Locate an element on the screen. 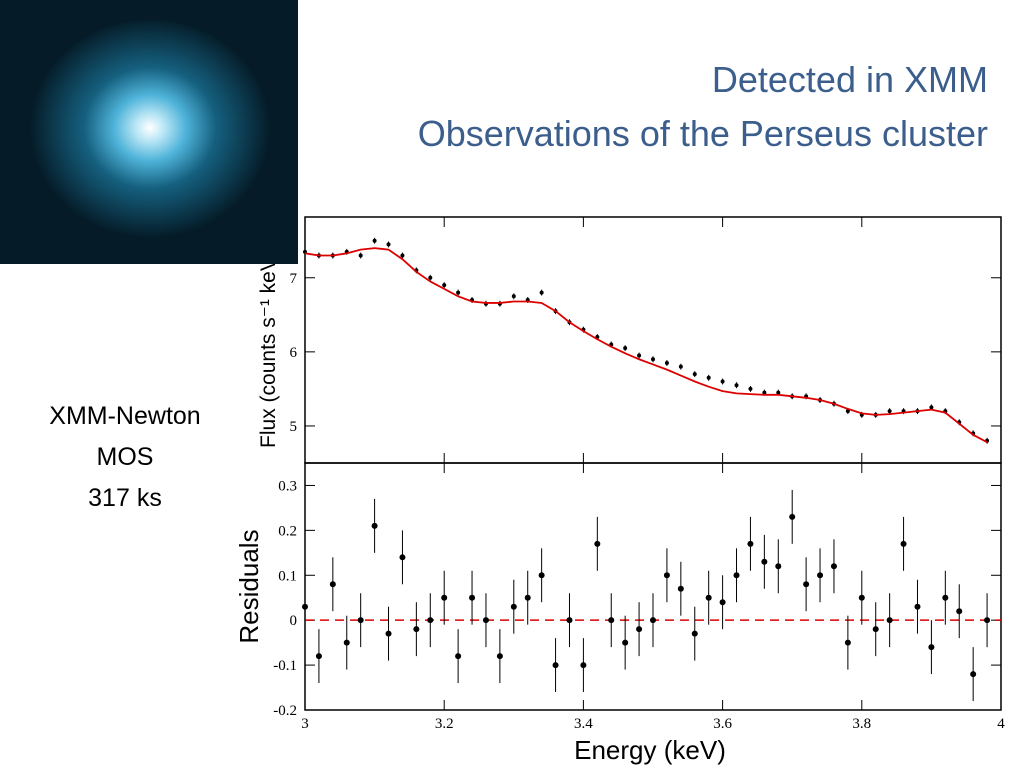 This screenshot has height=768, width=1024. title-line: Observations of the Perseus cluster is located at coordinates (703, 133).